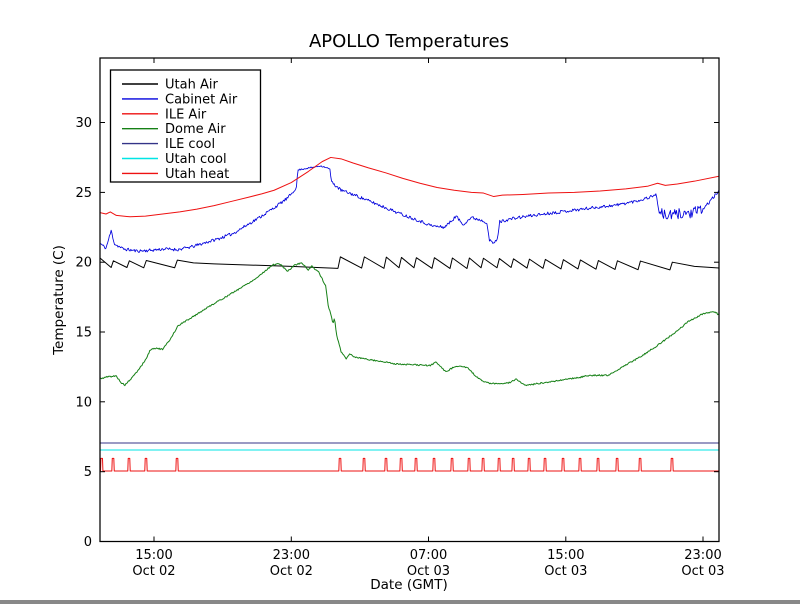 This screenshot has height=604, width=800. What do you see at coordinates (88, 542) in the screenshot?
I see `y-tick-label-0: 0` at bounding box center [88, 542].